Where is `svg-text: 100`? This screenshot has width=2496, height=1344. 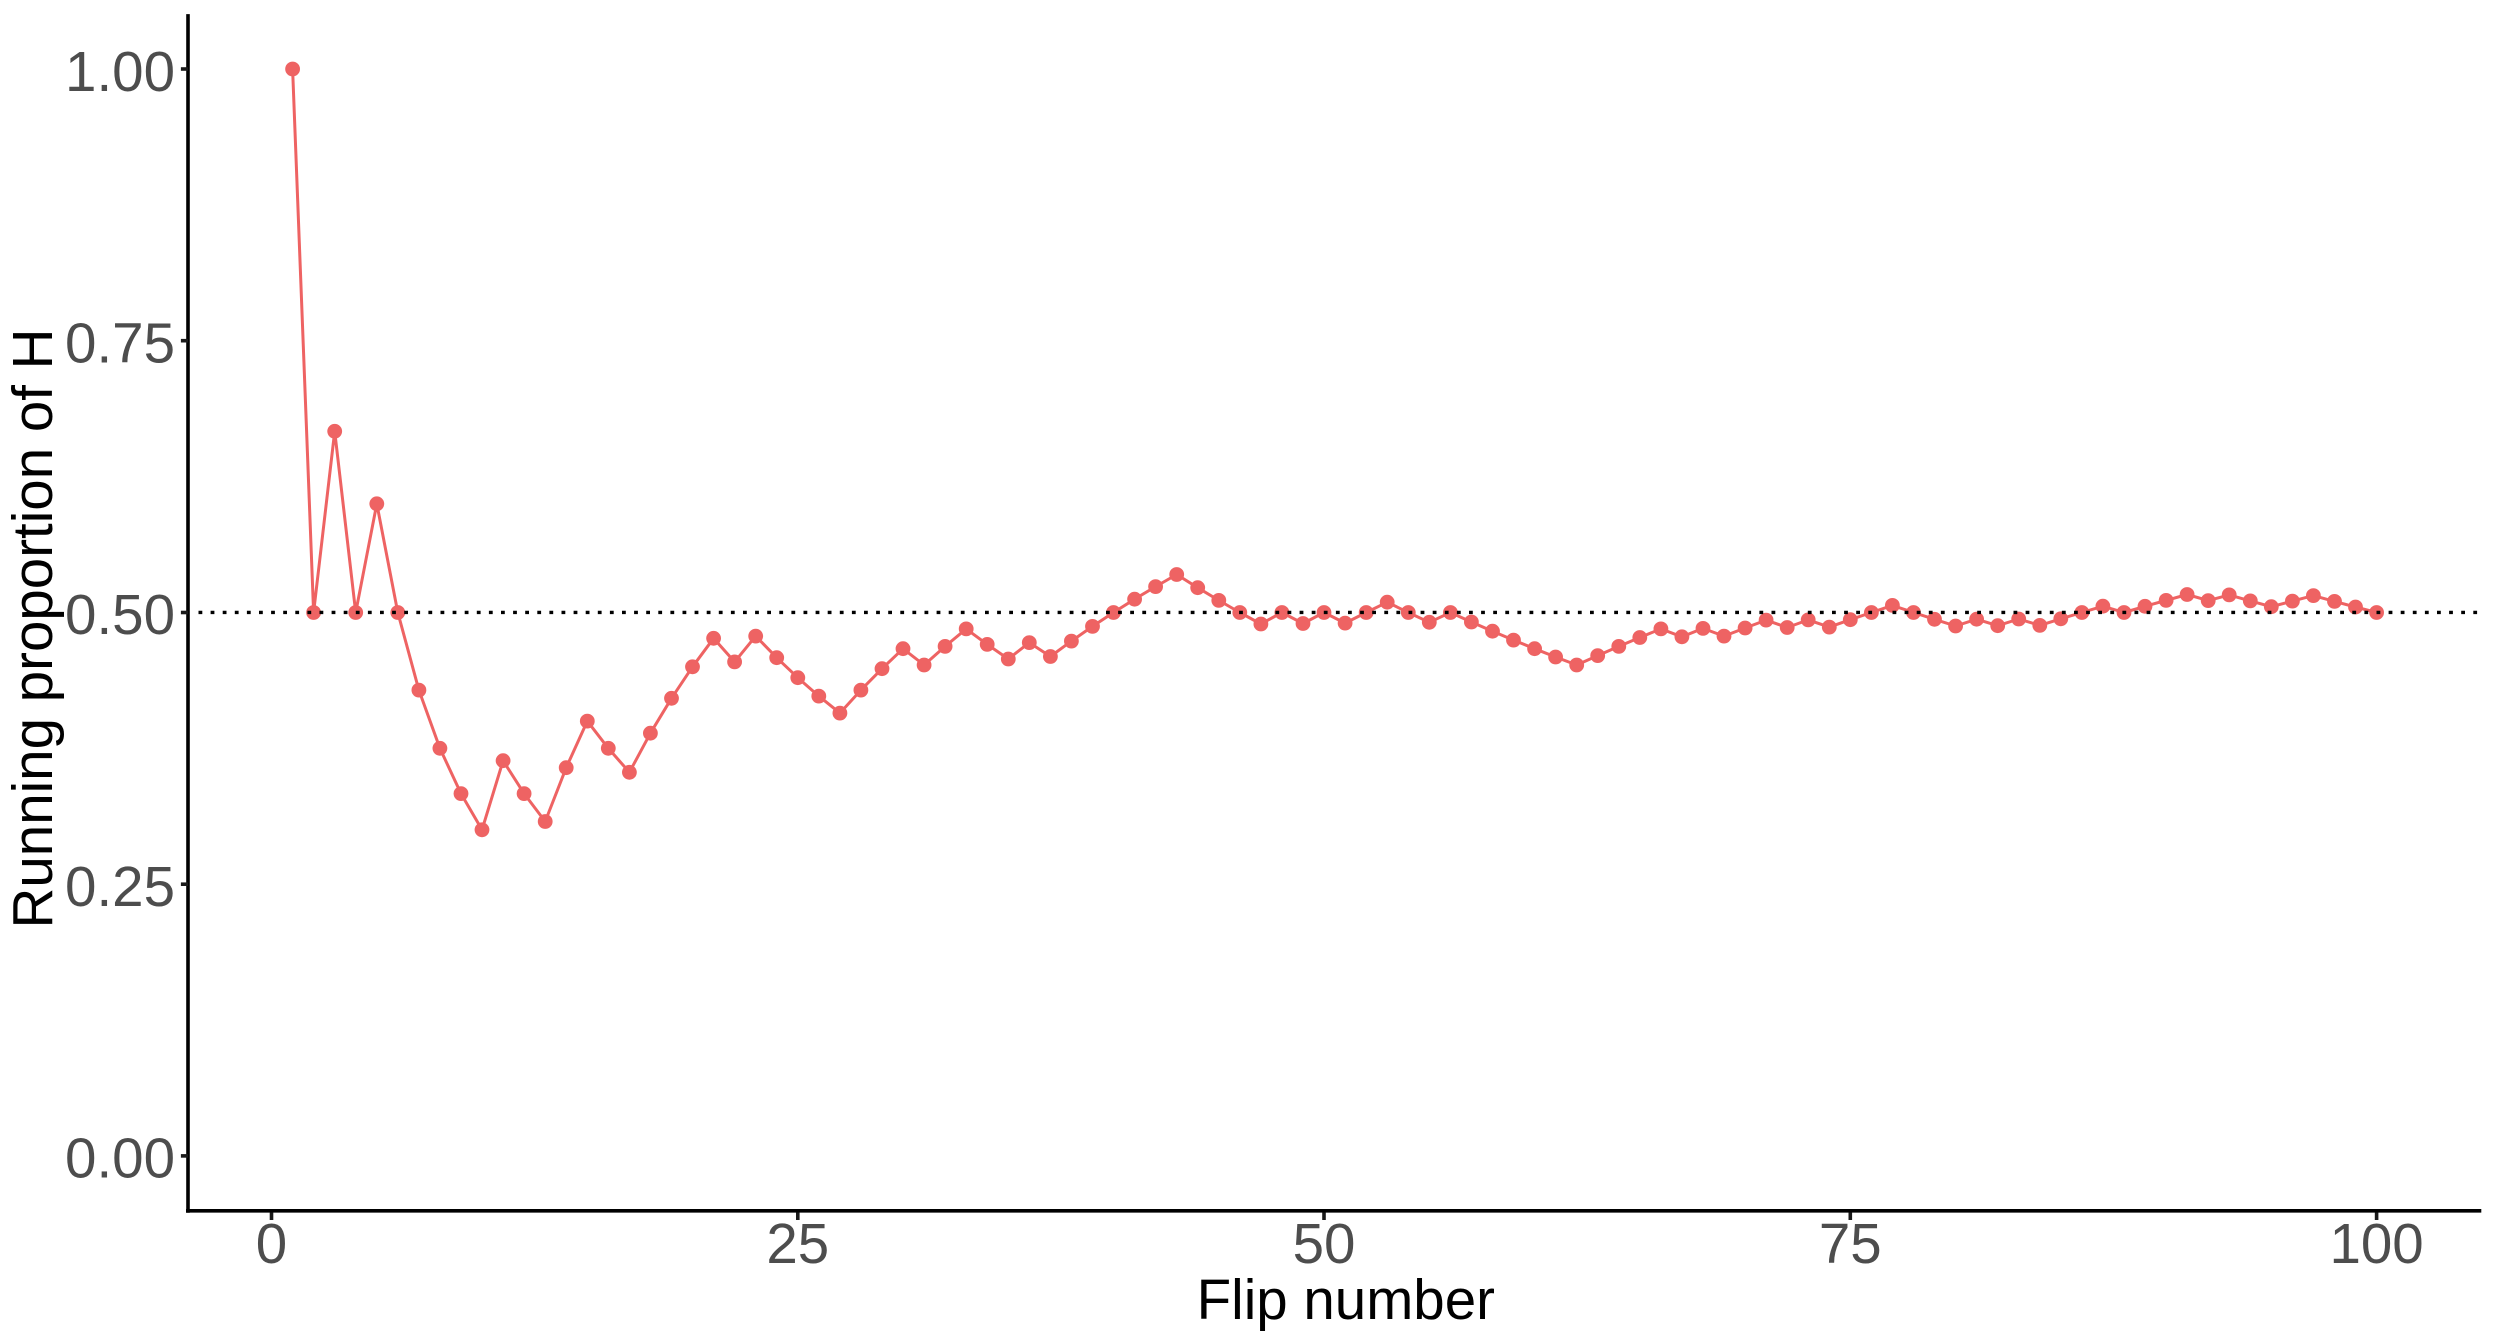 svg-text: 100 is located at coordinates (2376, 1243).